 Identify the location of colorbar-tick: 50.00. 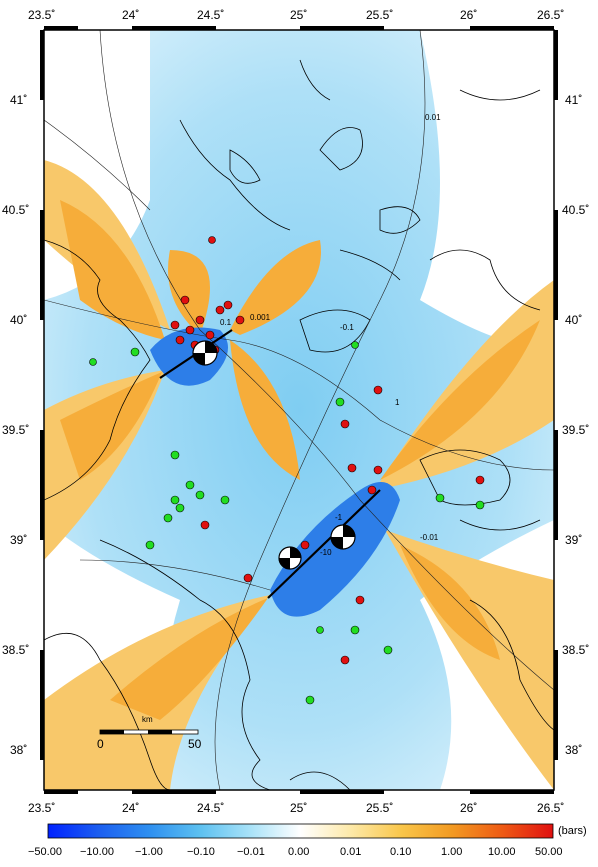
(549, 852).